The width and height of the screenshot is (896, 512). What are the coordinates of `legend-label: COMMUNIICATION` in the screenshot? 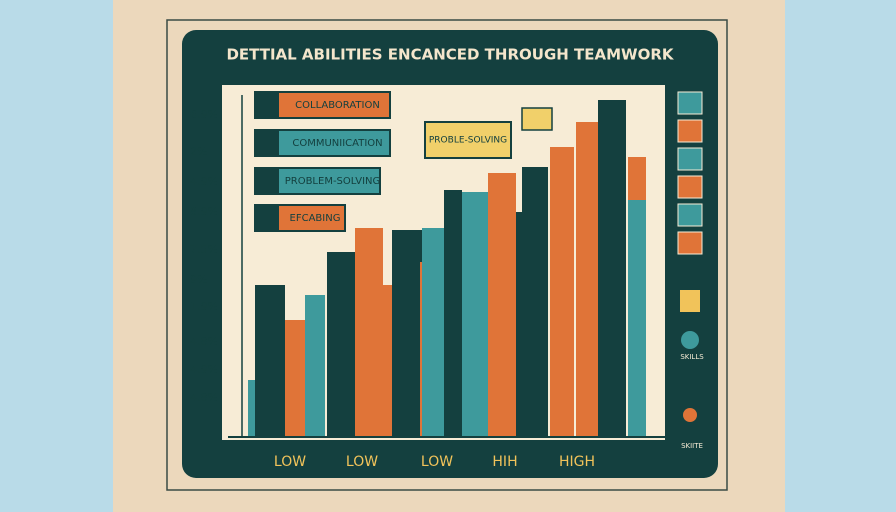 It's located at (337, 143).